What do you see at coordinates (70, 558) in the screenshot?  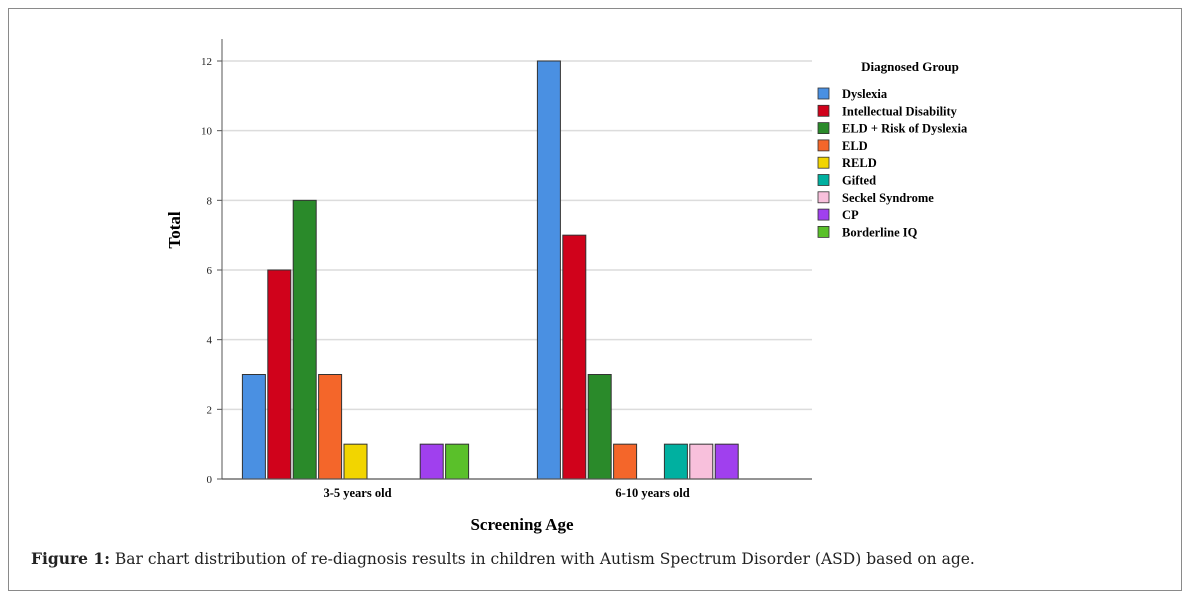 I see `caption-label: Figure 1:` at bounding box center [70, 558].